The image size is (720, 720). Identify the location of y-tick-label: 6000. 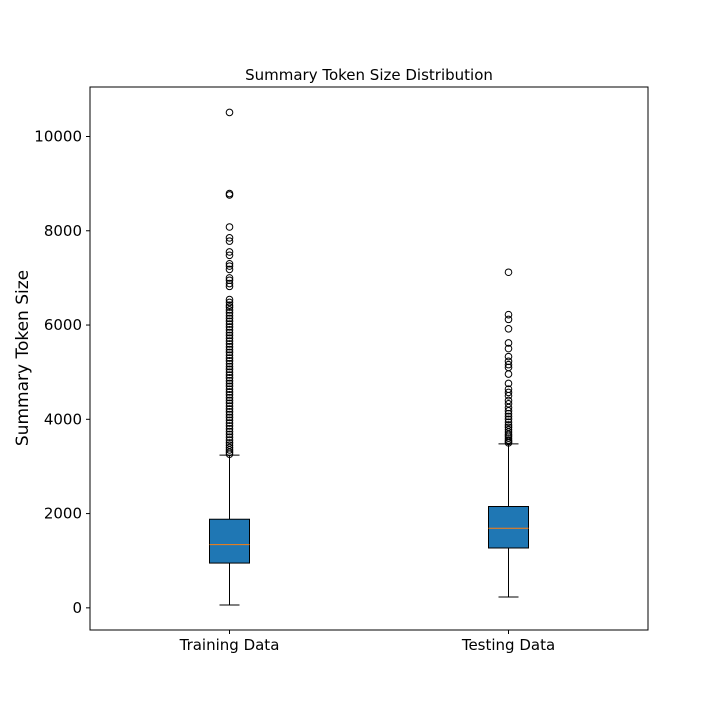
(63, 325).